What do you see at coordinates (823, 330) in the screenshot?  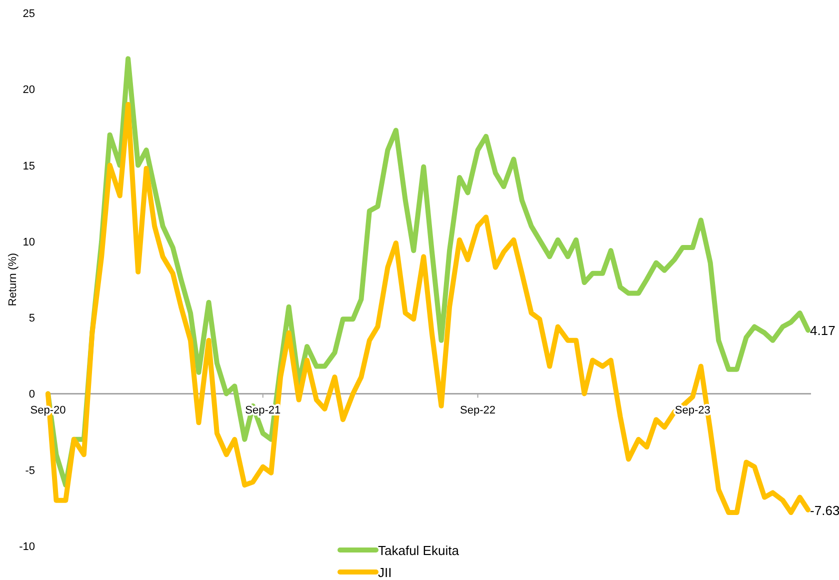 I see `annotation: 4.17` at bounding box center [823, 330].